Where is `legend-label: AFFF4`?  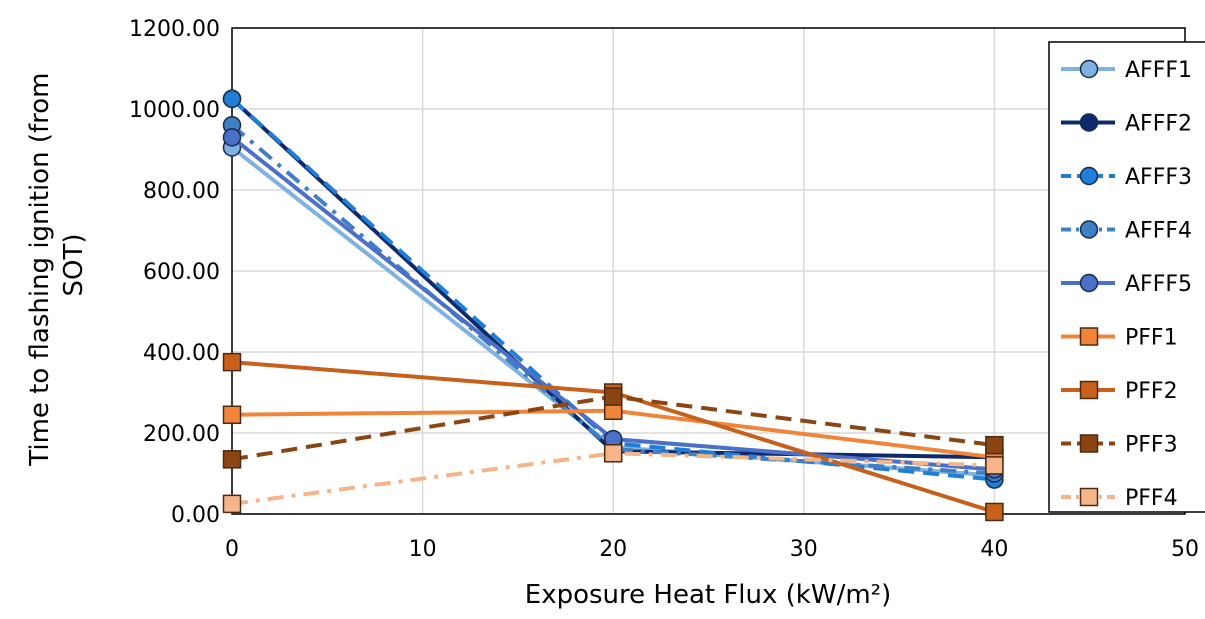 legend-label: AFFF4 is located at coordinates (1158, 231).